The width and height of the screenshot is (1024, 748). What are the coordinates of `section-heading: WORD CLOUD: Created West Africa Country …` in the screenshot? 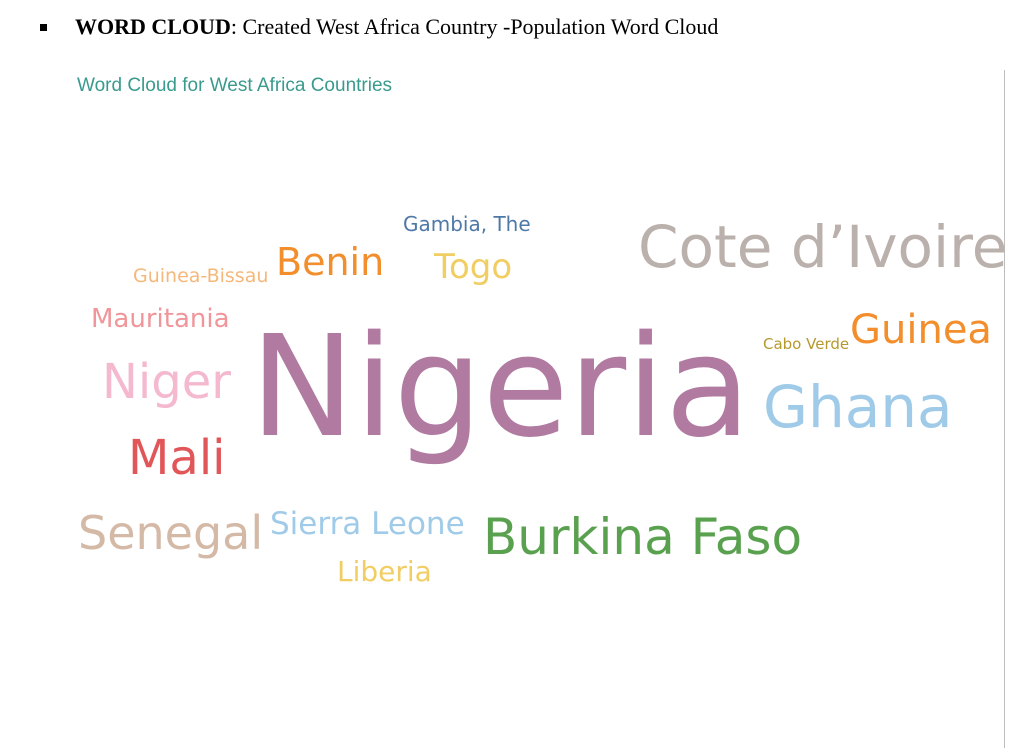 It's located at (396, 27).